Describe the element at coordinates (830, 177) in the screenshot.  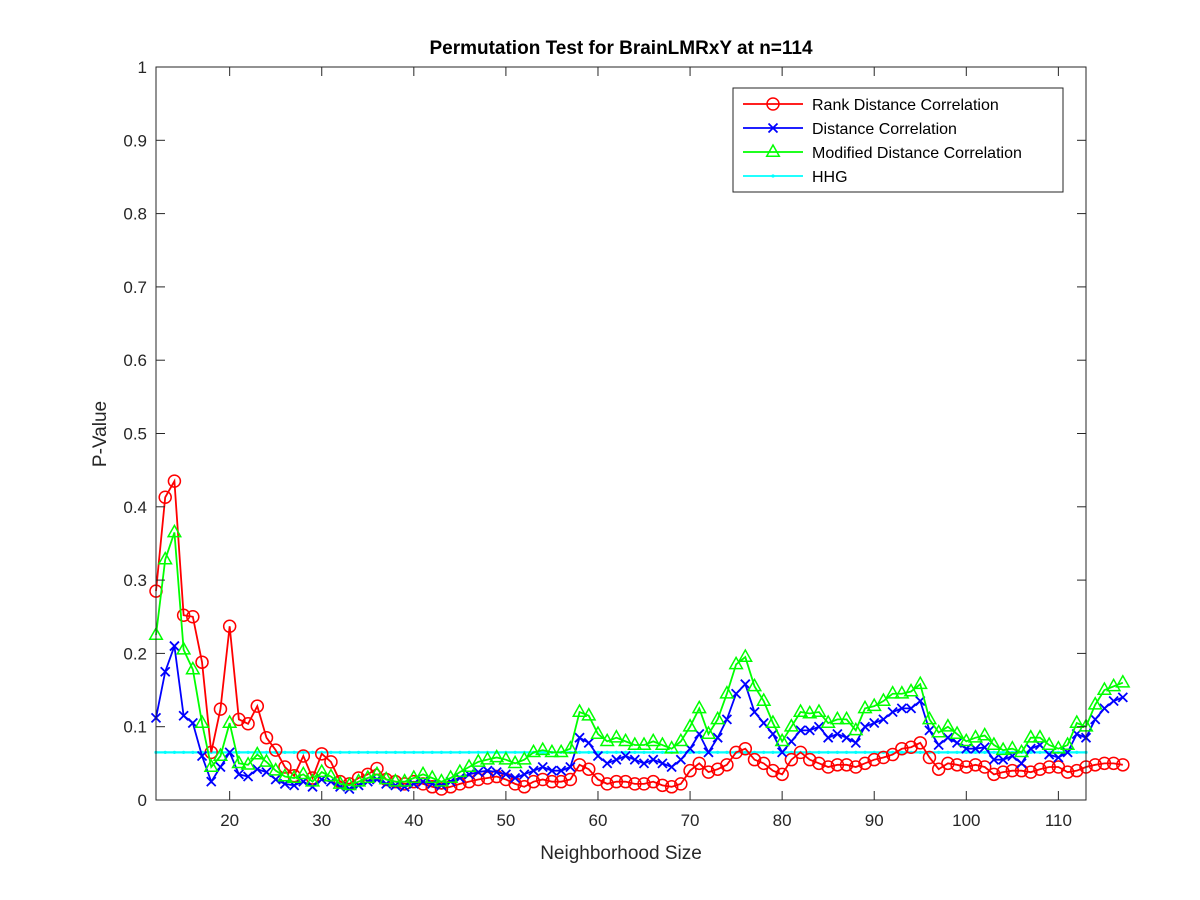
I see `legend-label: HHG` at that location.